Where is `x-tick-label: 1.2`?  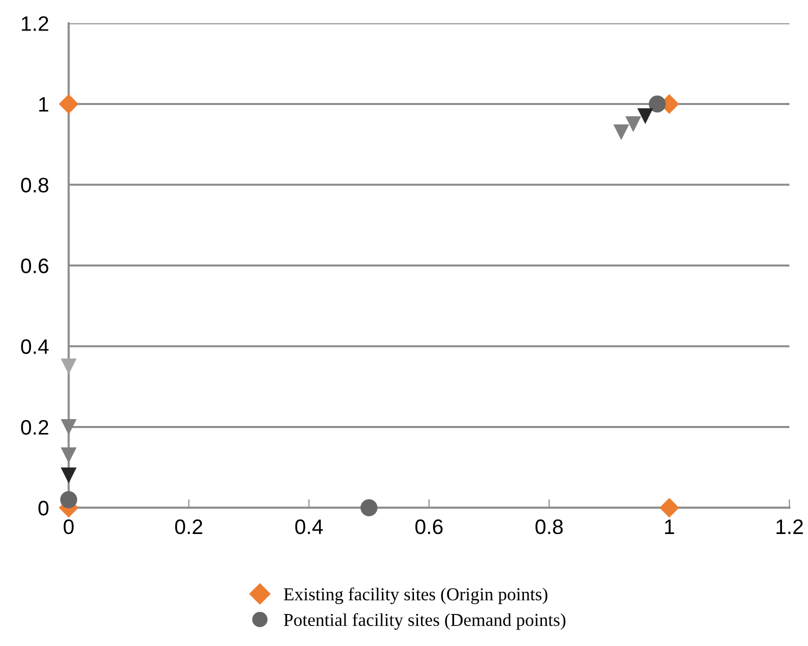
x-tick-label: 1.2 is located at coordinates (789, 526).